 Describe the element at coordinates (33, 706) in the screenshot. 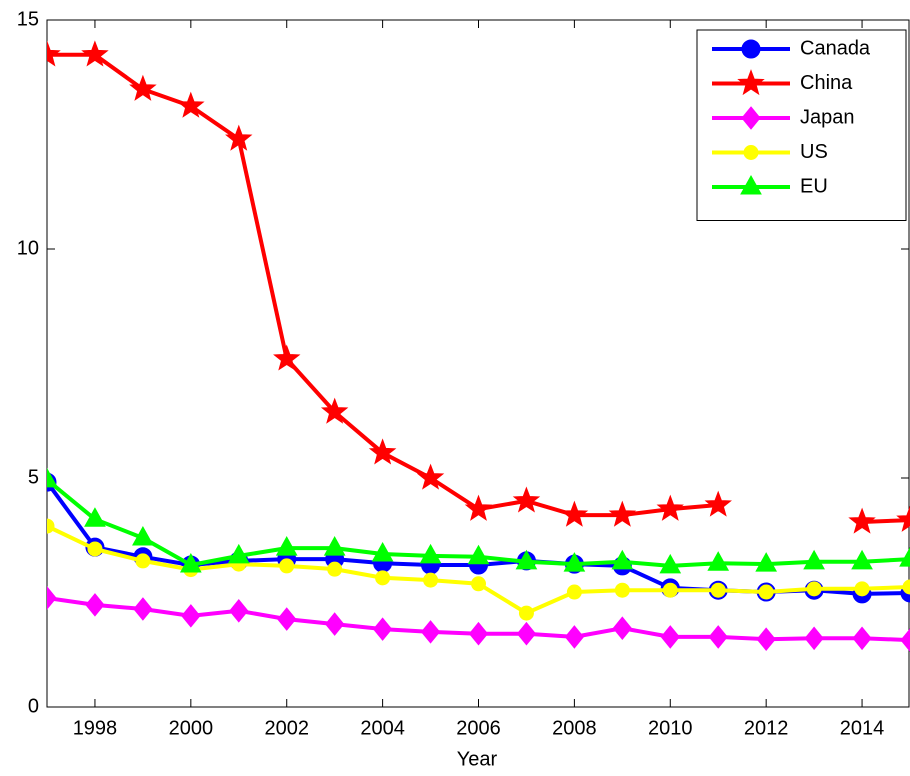

I see `y-tick-label: 0` at that location.